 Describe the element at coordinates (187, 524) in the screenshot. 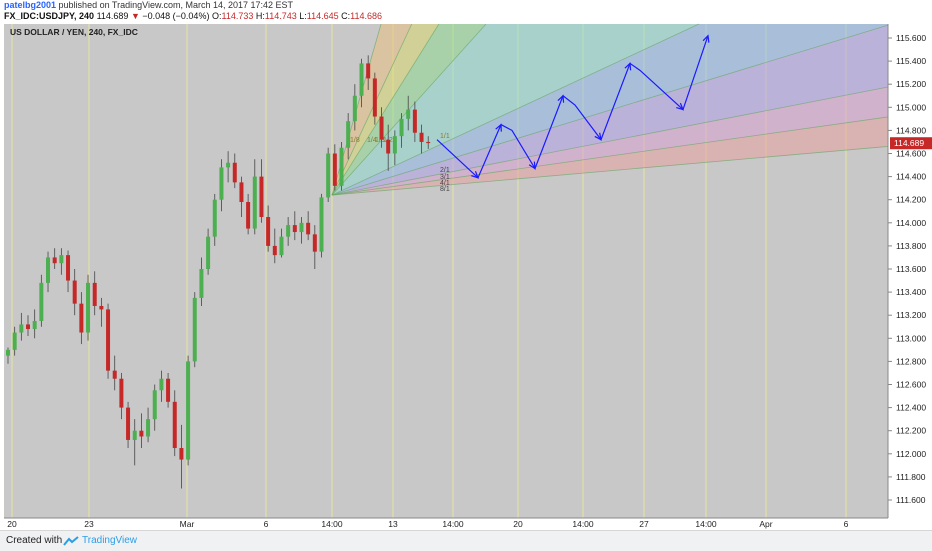

I see `time-tick-label: Mar` at that location.